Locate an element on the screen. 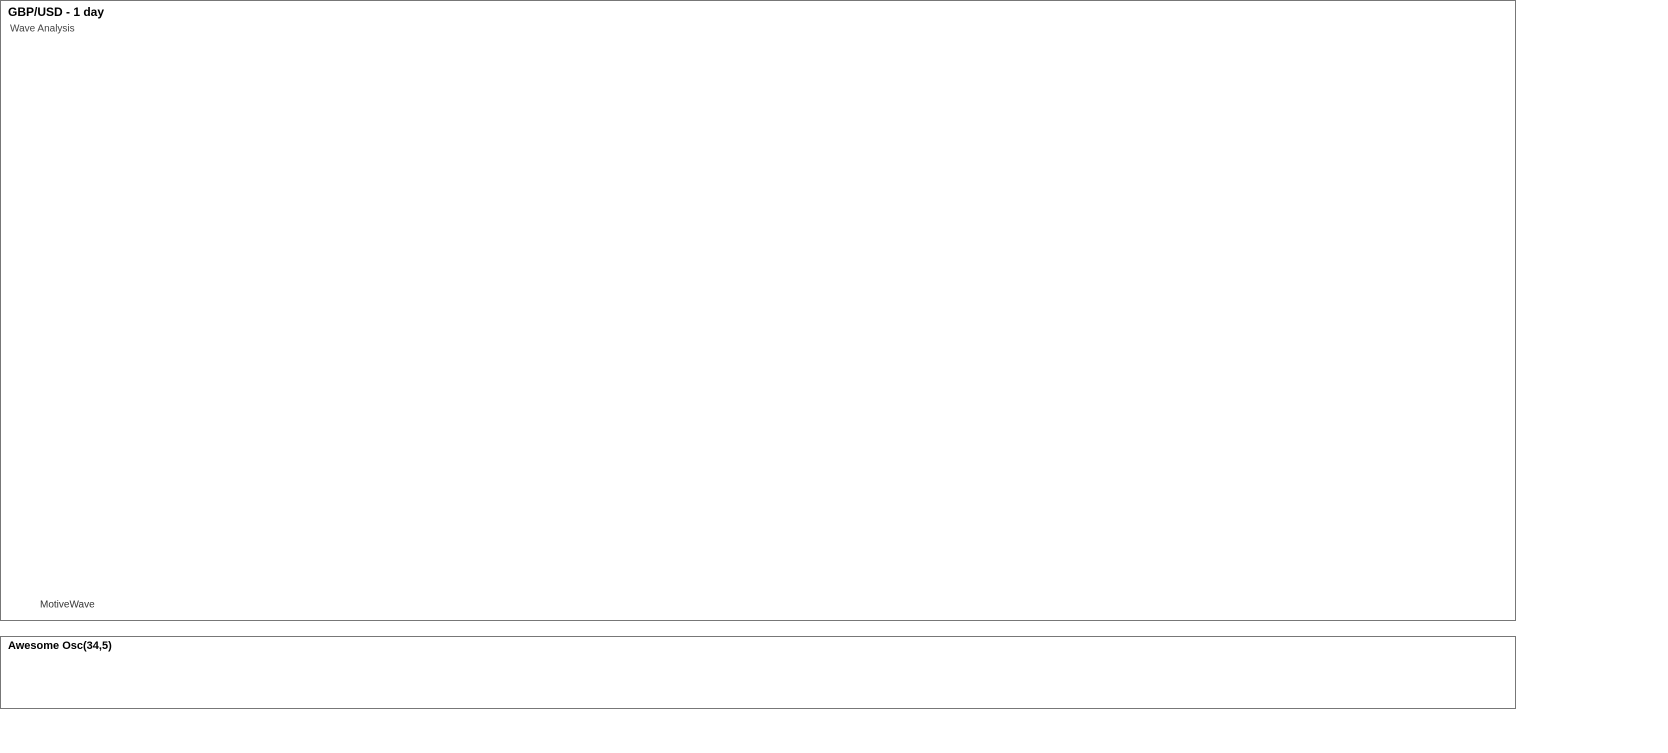 The height and width of the screenshot is (753, 1668). osc-panel-border is located at coordinates (758, 672).